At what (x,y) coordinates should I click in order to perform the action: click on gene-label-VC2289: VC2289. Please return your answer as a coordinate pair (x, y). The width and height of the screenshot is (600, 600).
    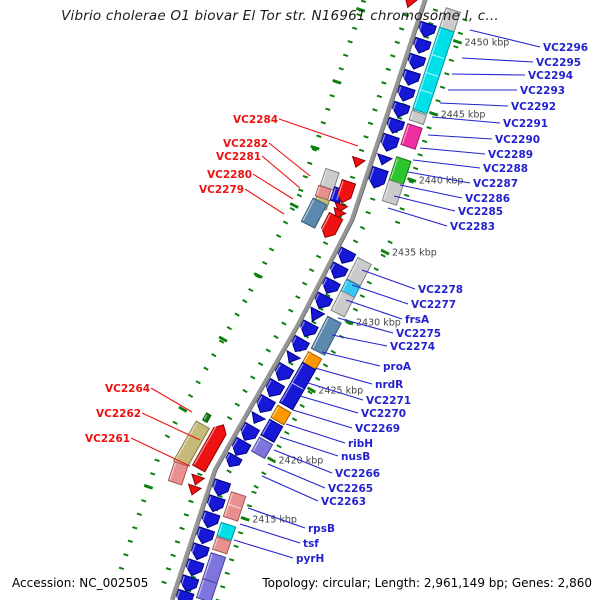
    Looking at the image, I should click on (510, 155).